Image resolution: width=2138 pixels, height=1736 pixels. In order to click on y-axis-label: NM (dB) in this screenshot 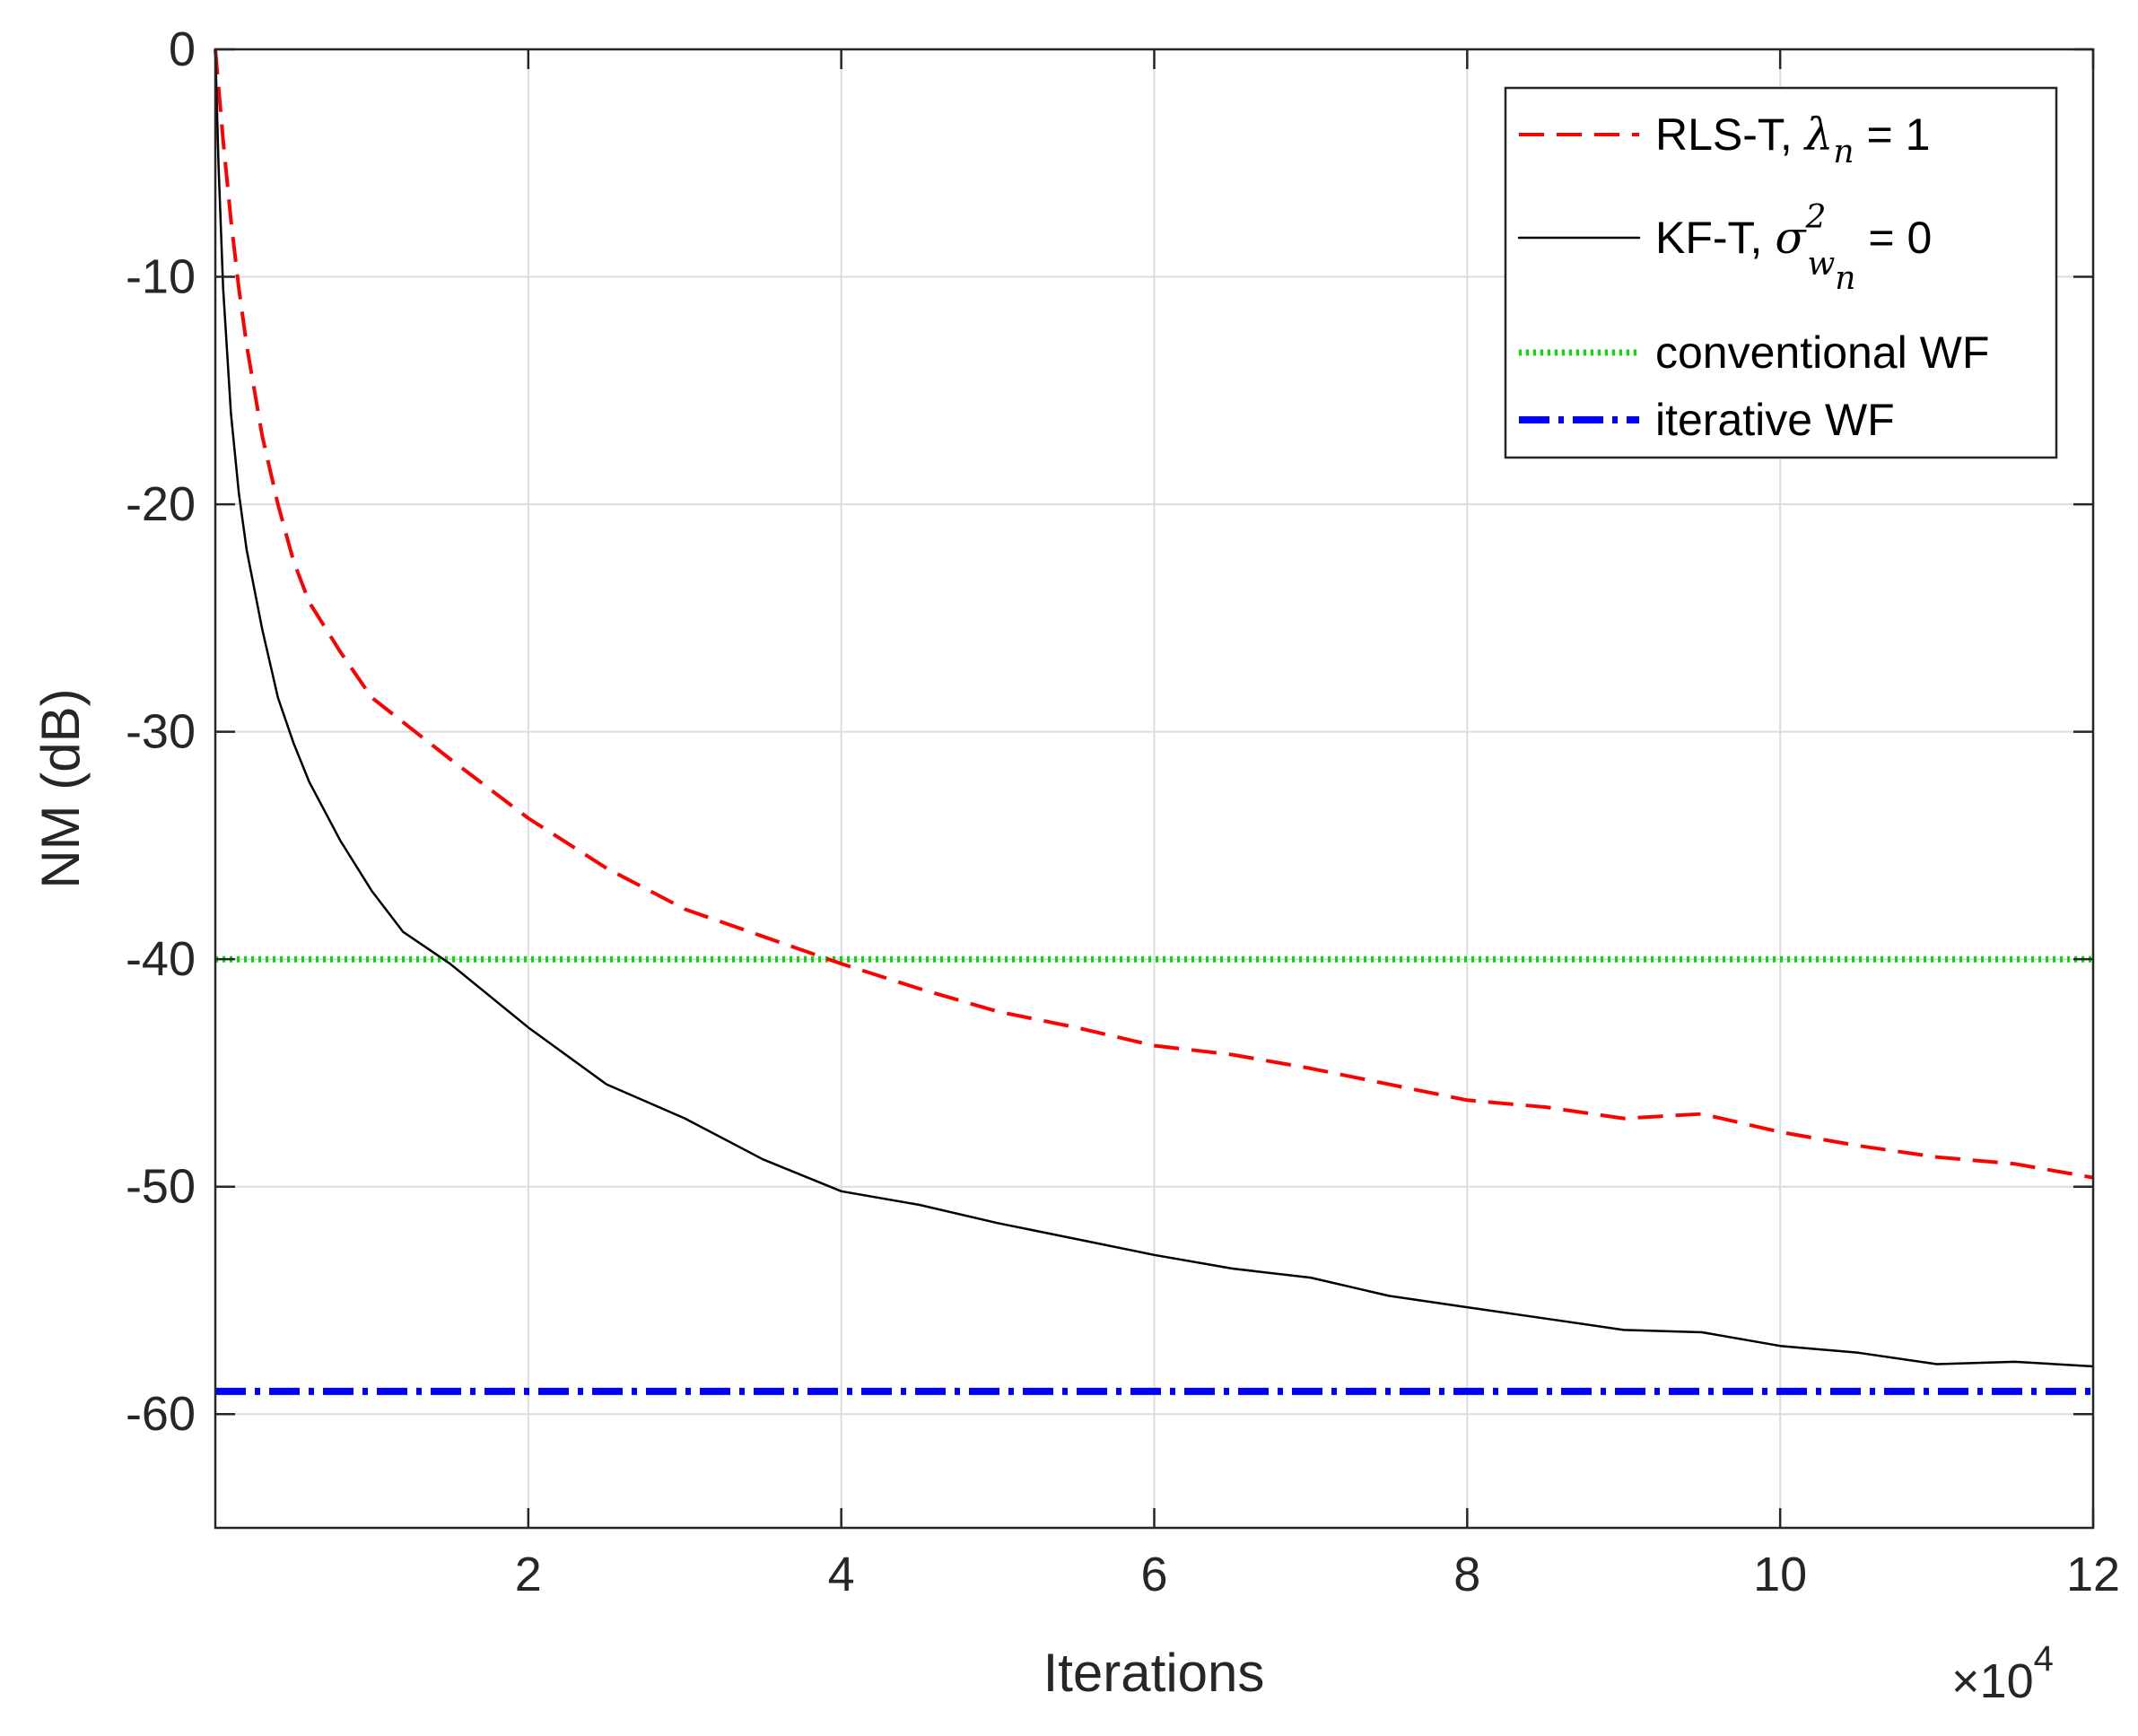, I will do `click(61, 788)`.